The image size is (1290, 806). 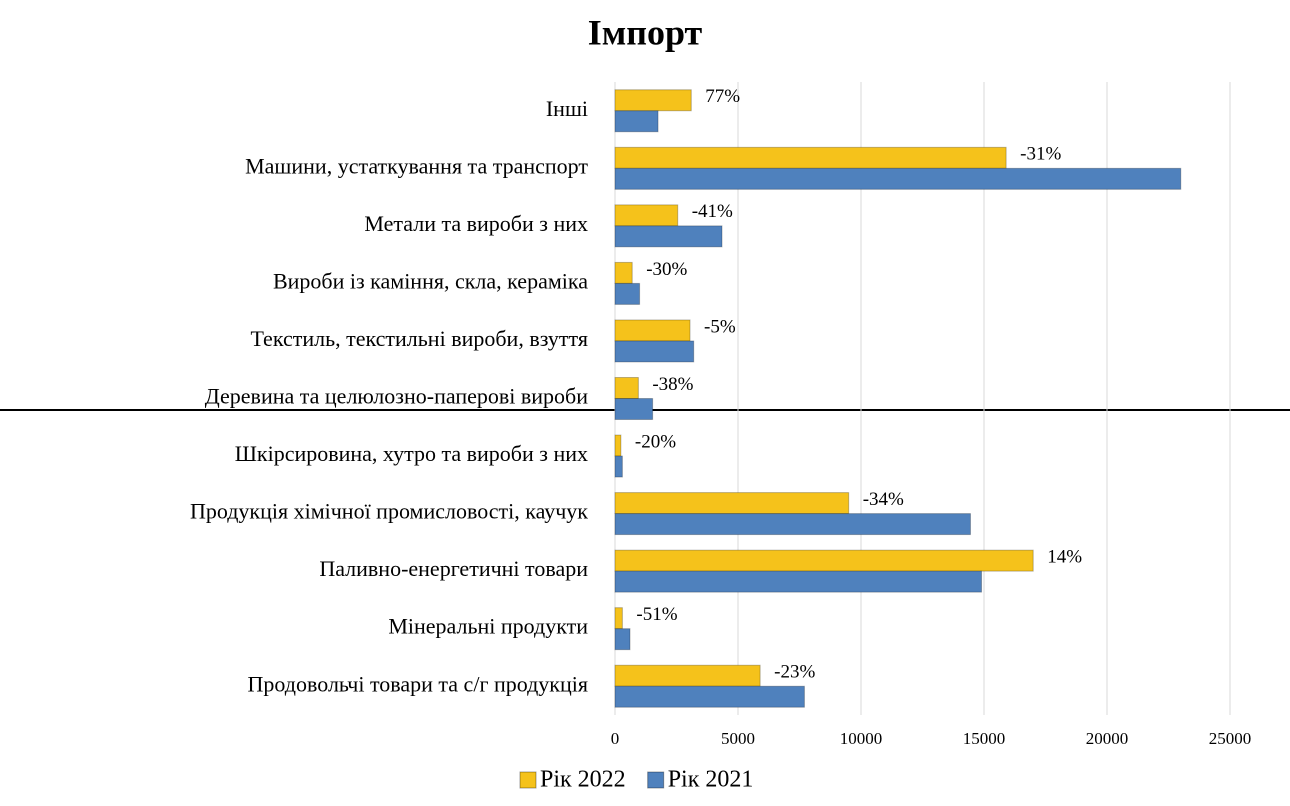 What do you see at coordinates (672, 384) in the screenshot?
I see `annotation: -38%` at bounding box center [672, 384].